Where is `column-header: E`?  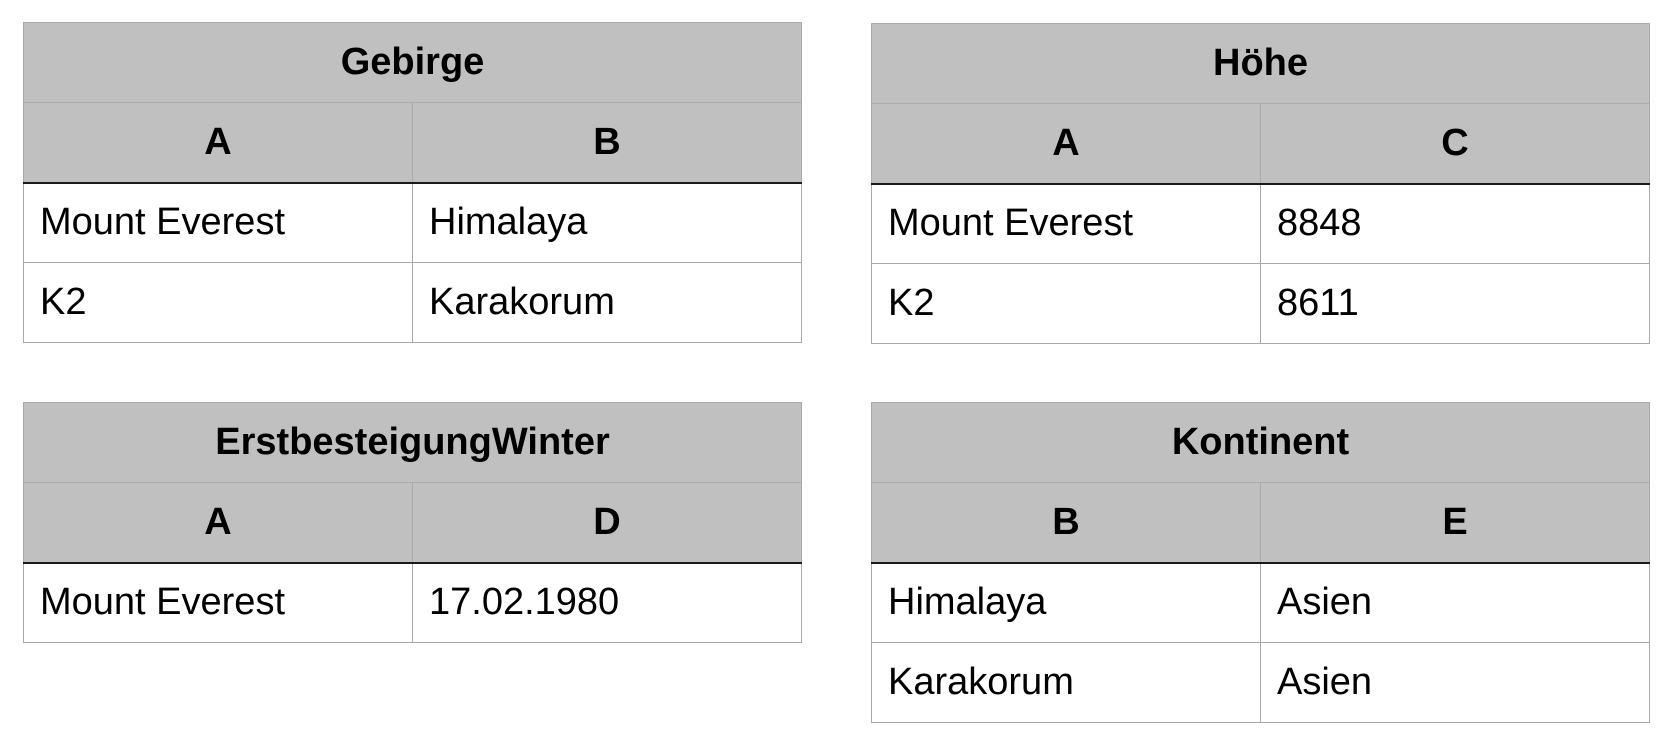 column-header: E is located at coordinates (1455, 523).